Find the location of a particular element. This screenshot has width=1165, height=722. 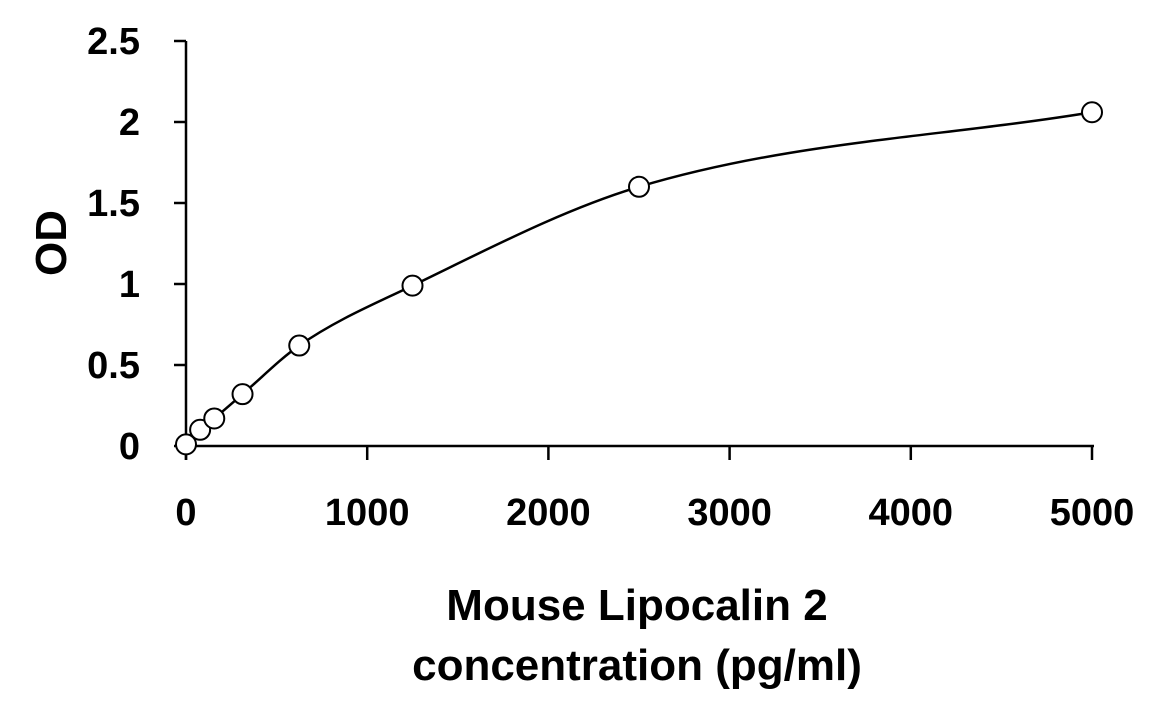

y-tick-label: 1.5 is located at coordinates (113, 204).